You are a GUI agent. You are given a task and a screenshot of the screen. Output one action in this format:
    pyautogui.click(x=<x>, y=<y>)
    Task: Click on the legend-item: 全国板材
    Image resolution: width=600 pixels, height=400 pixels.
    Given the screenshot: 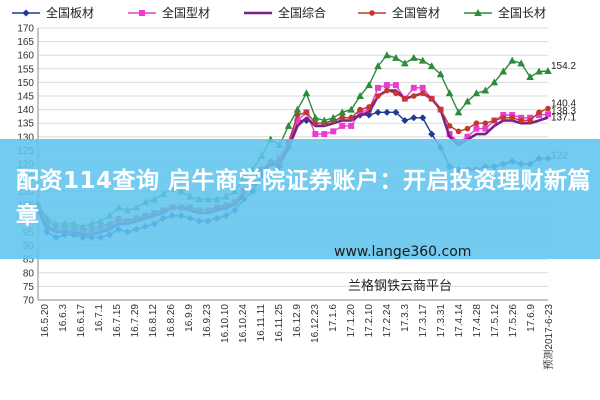 What is the action you would take?
    pyautogui.click(x=53, y=12)
    